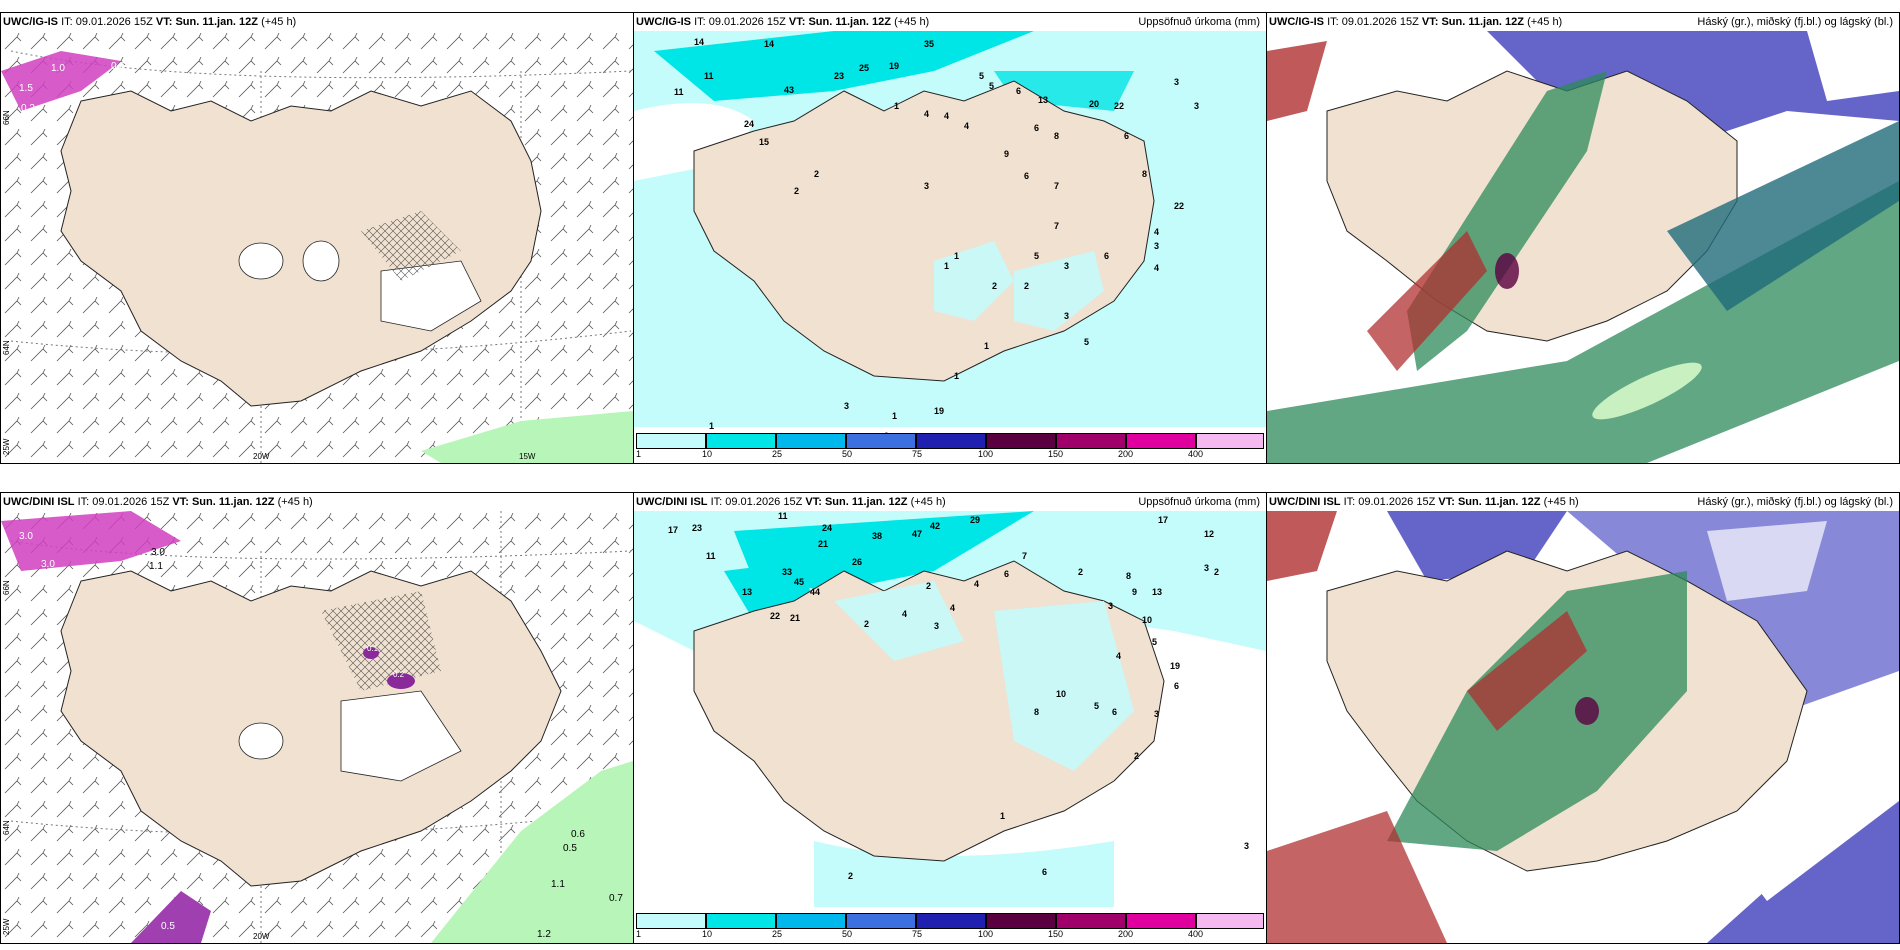 This screenshot has height=950, width=1900. What do you see at coordinates (26, 88) in the screenshot?
I see `value-label: 1.5` at bounding box center [26, 88].